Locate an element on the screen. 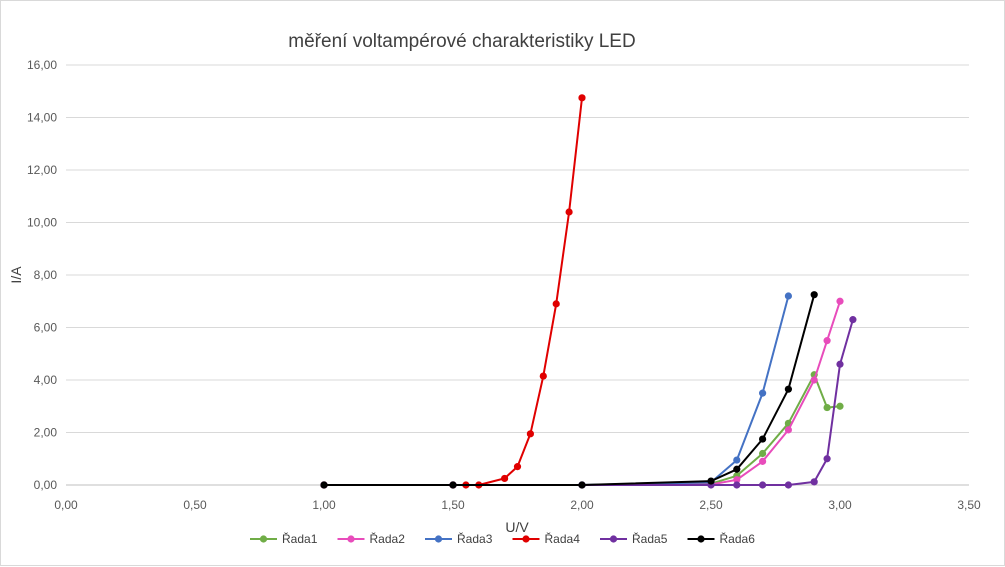 The image size is (1005, 567). y-tick-label: 12,00 is located at coordinates (42, 170).